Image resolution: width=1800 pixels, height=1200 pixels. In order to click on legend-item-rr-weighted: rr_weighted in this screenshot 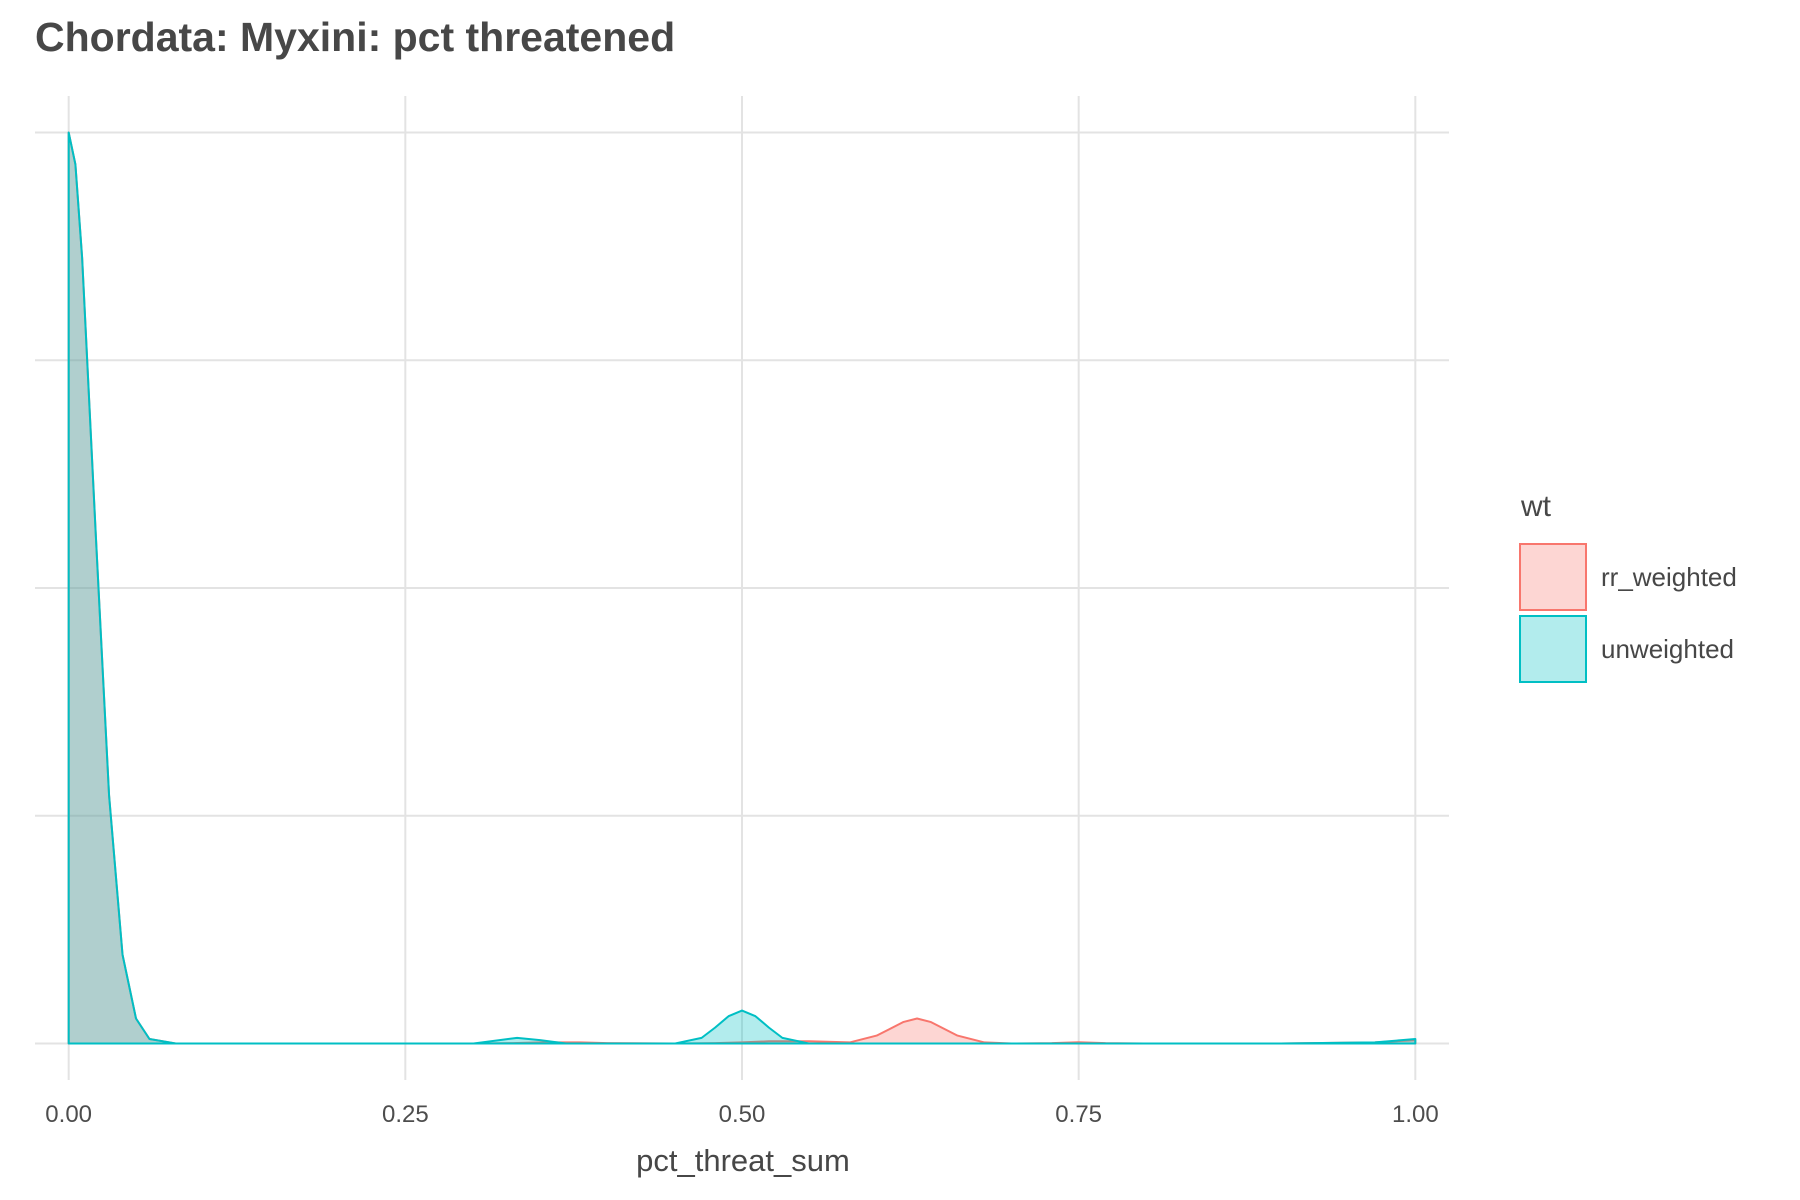, I will do `click(1628, 577)`.